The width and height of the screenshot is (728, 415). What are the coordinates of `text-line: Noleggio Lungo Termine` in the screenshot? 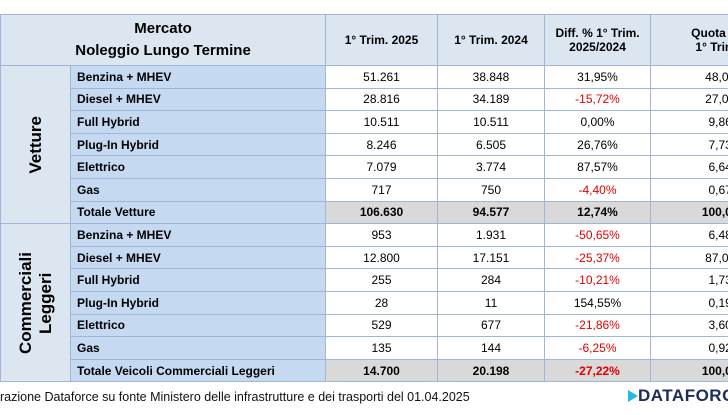 It's located at (163, 50).